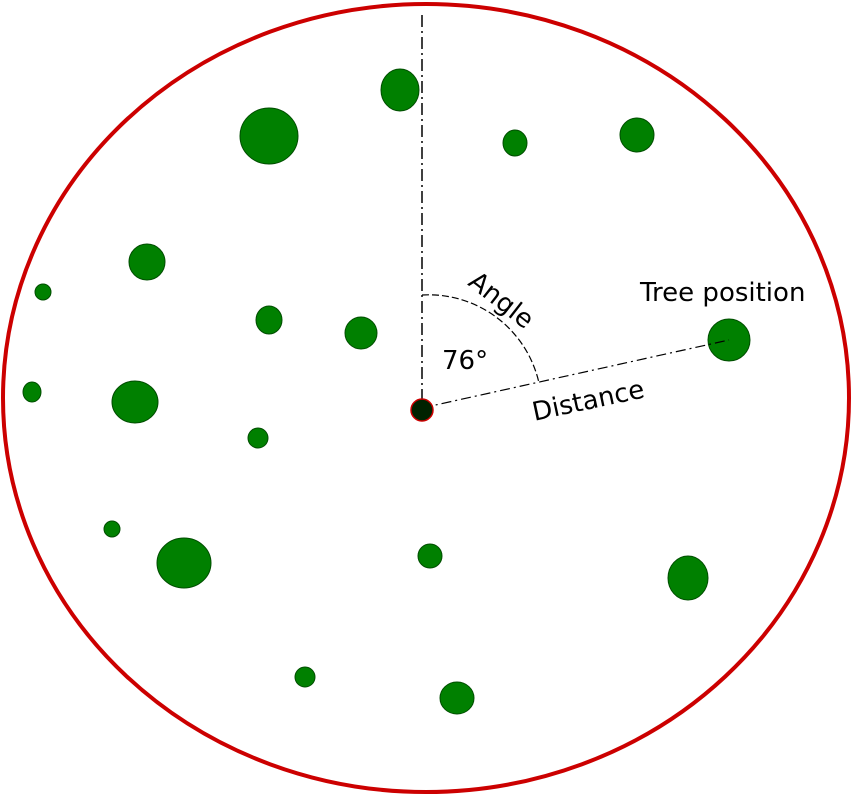 The image size is (851, 795). Describe the element at coordinates (575, 374) in the screenshot. I see `distance-line` at that location.